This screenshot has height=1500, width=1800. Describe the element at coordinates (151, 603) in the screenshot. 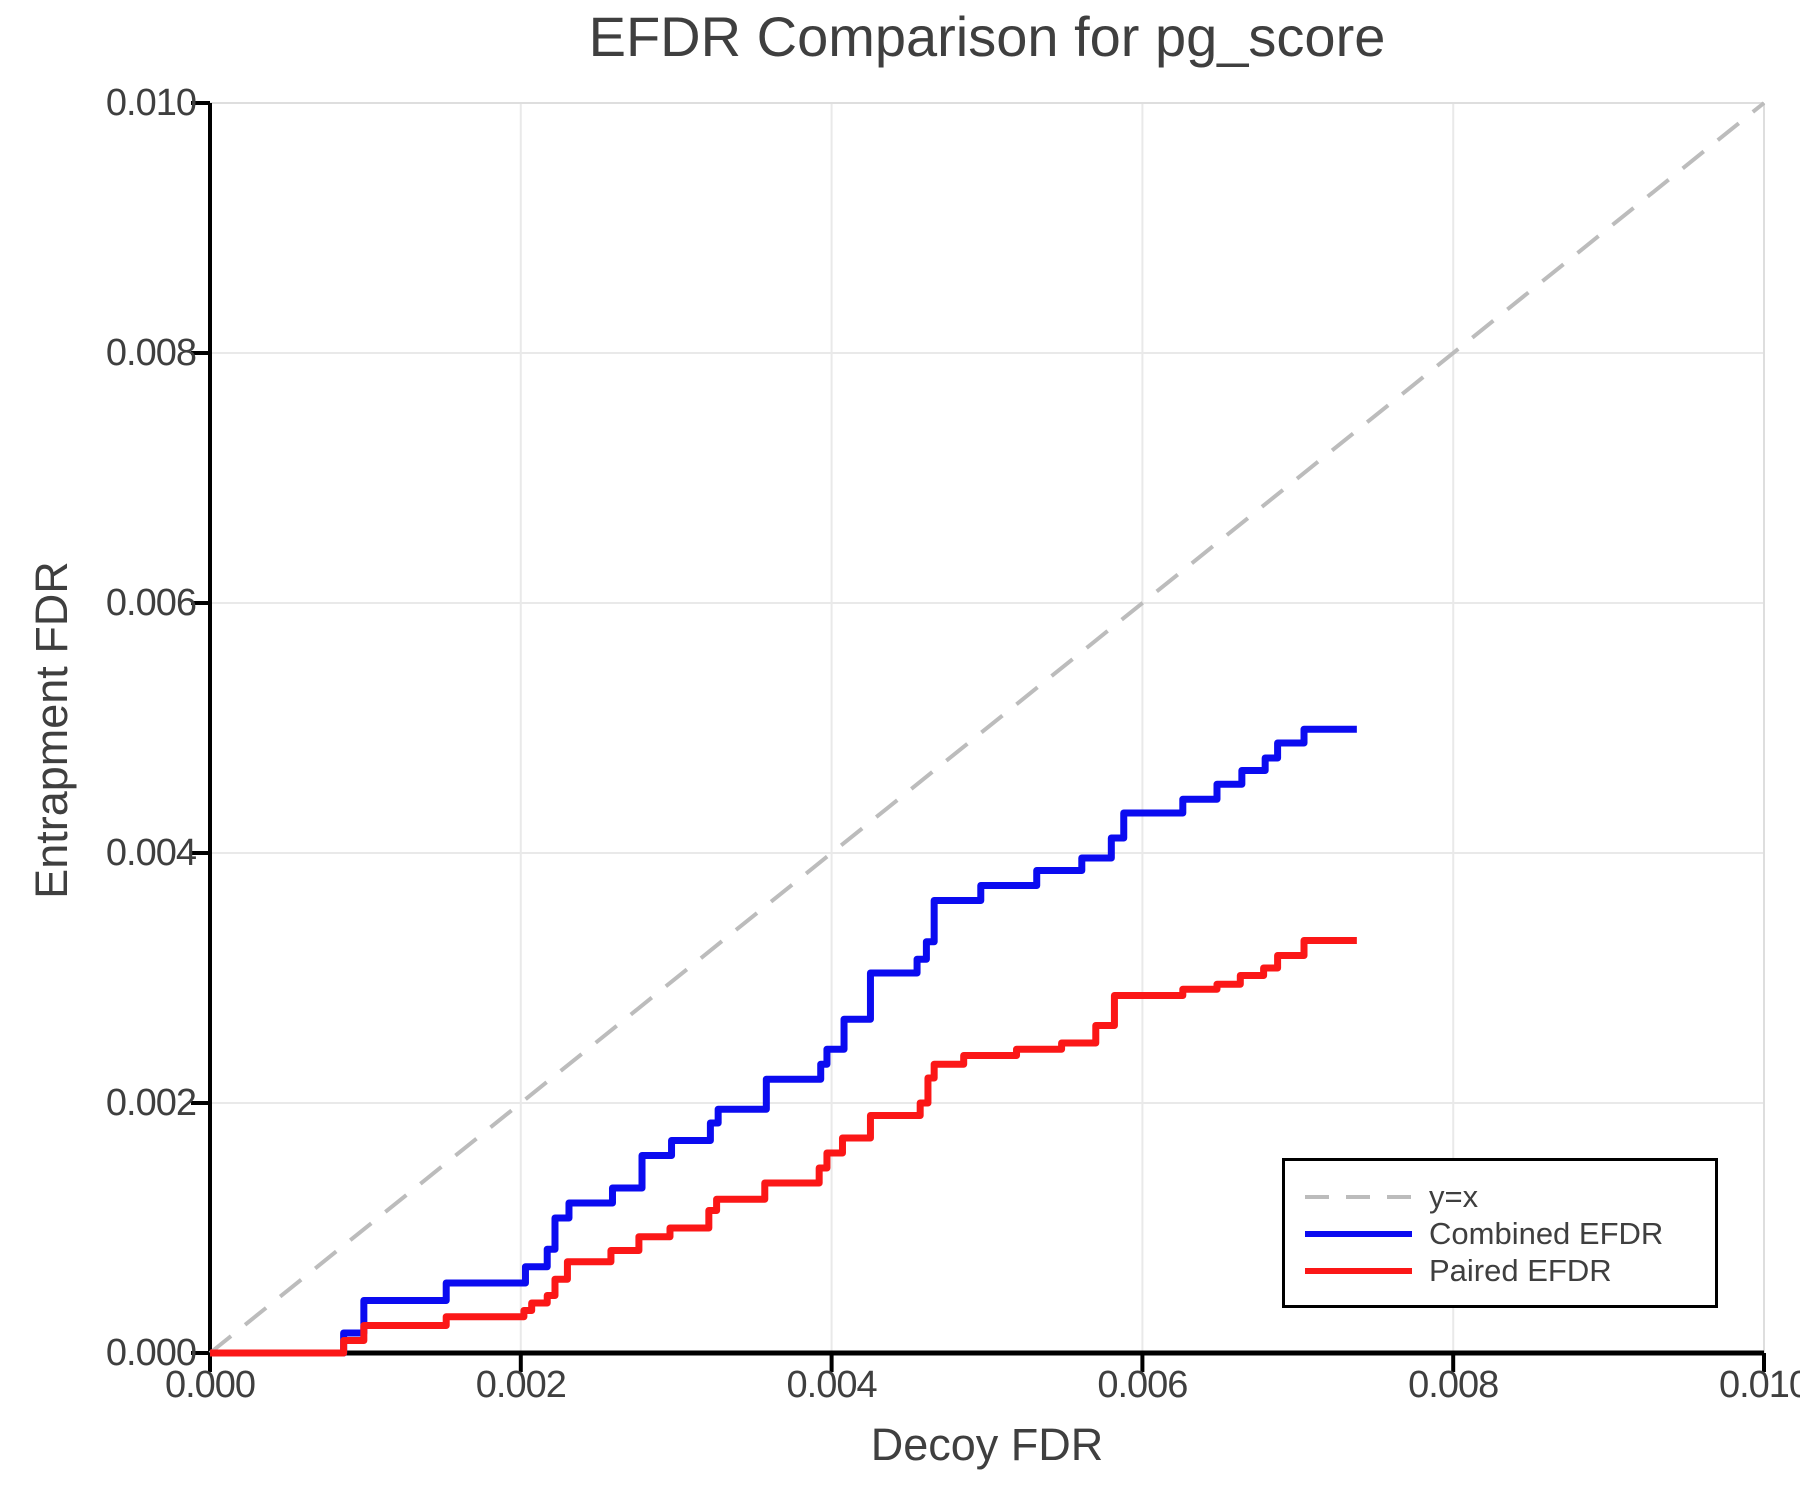

I see `y-tick-label-0.006: 0.006` at that location.